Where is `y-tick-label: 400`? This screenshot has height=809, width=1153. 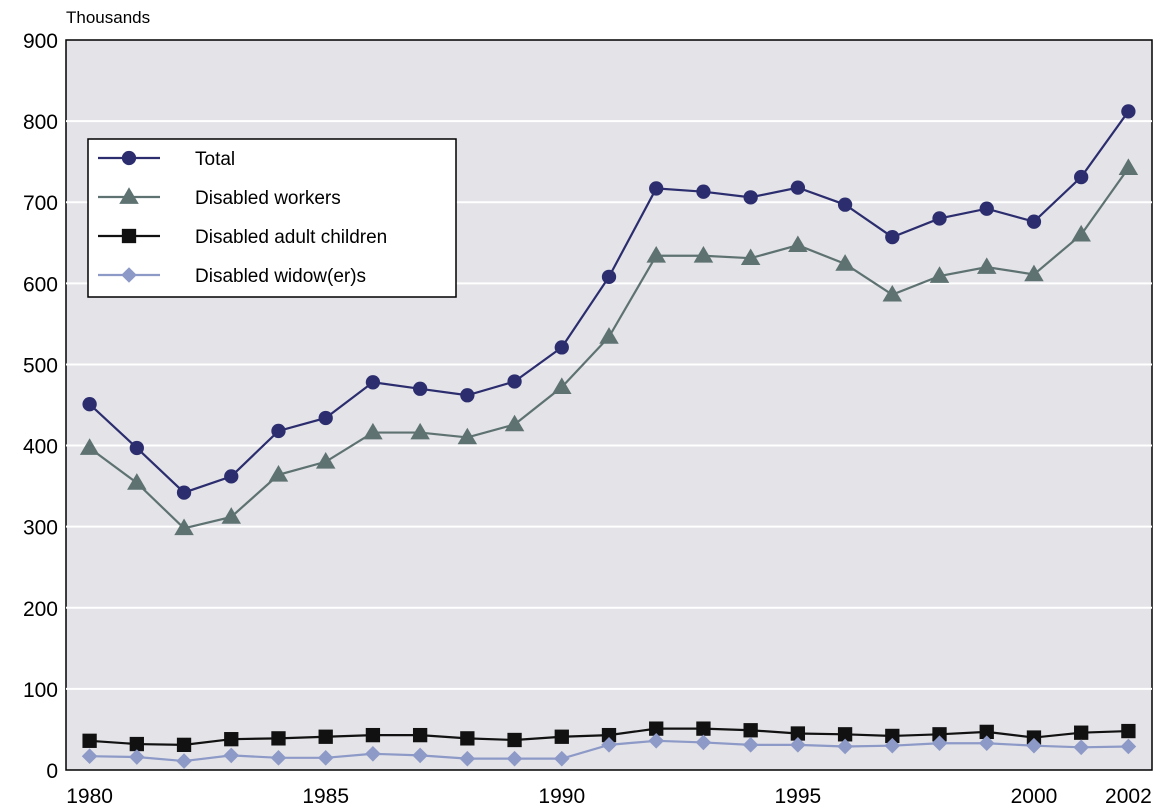 y-tick-label: 400 is located at coordinates (40, 447).